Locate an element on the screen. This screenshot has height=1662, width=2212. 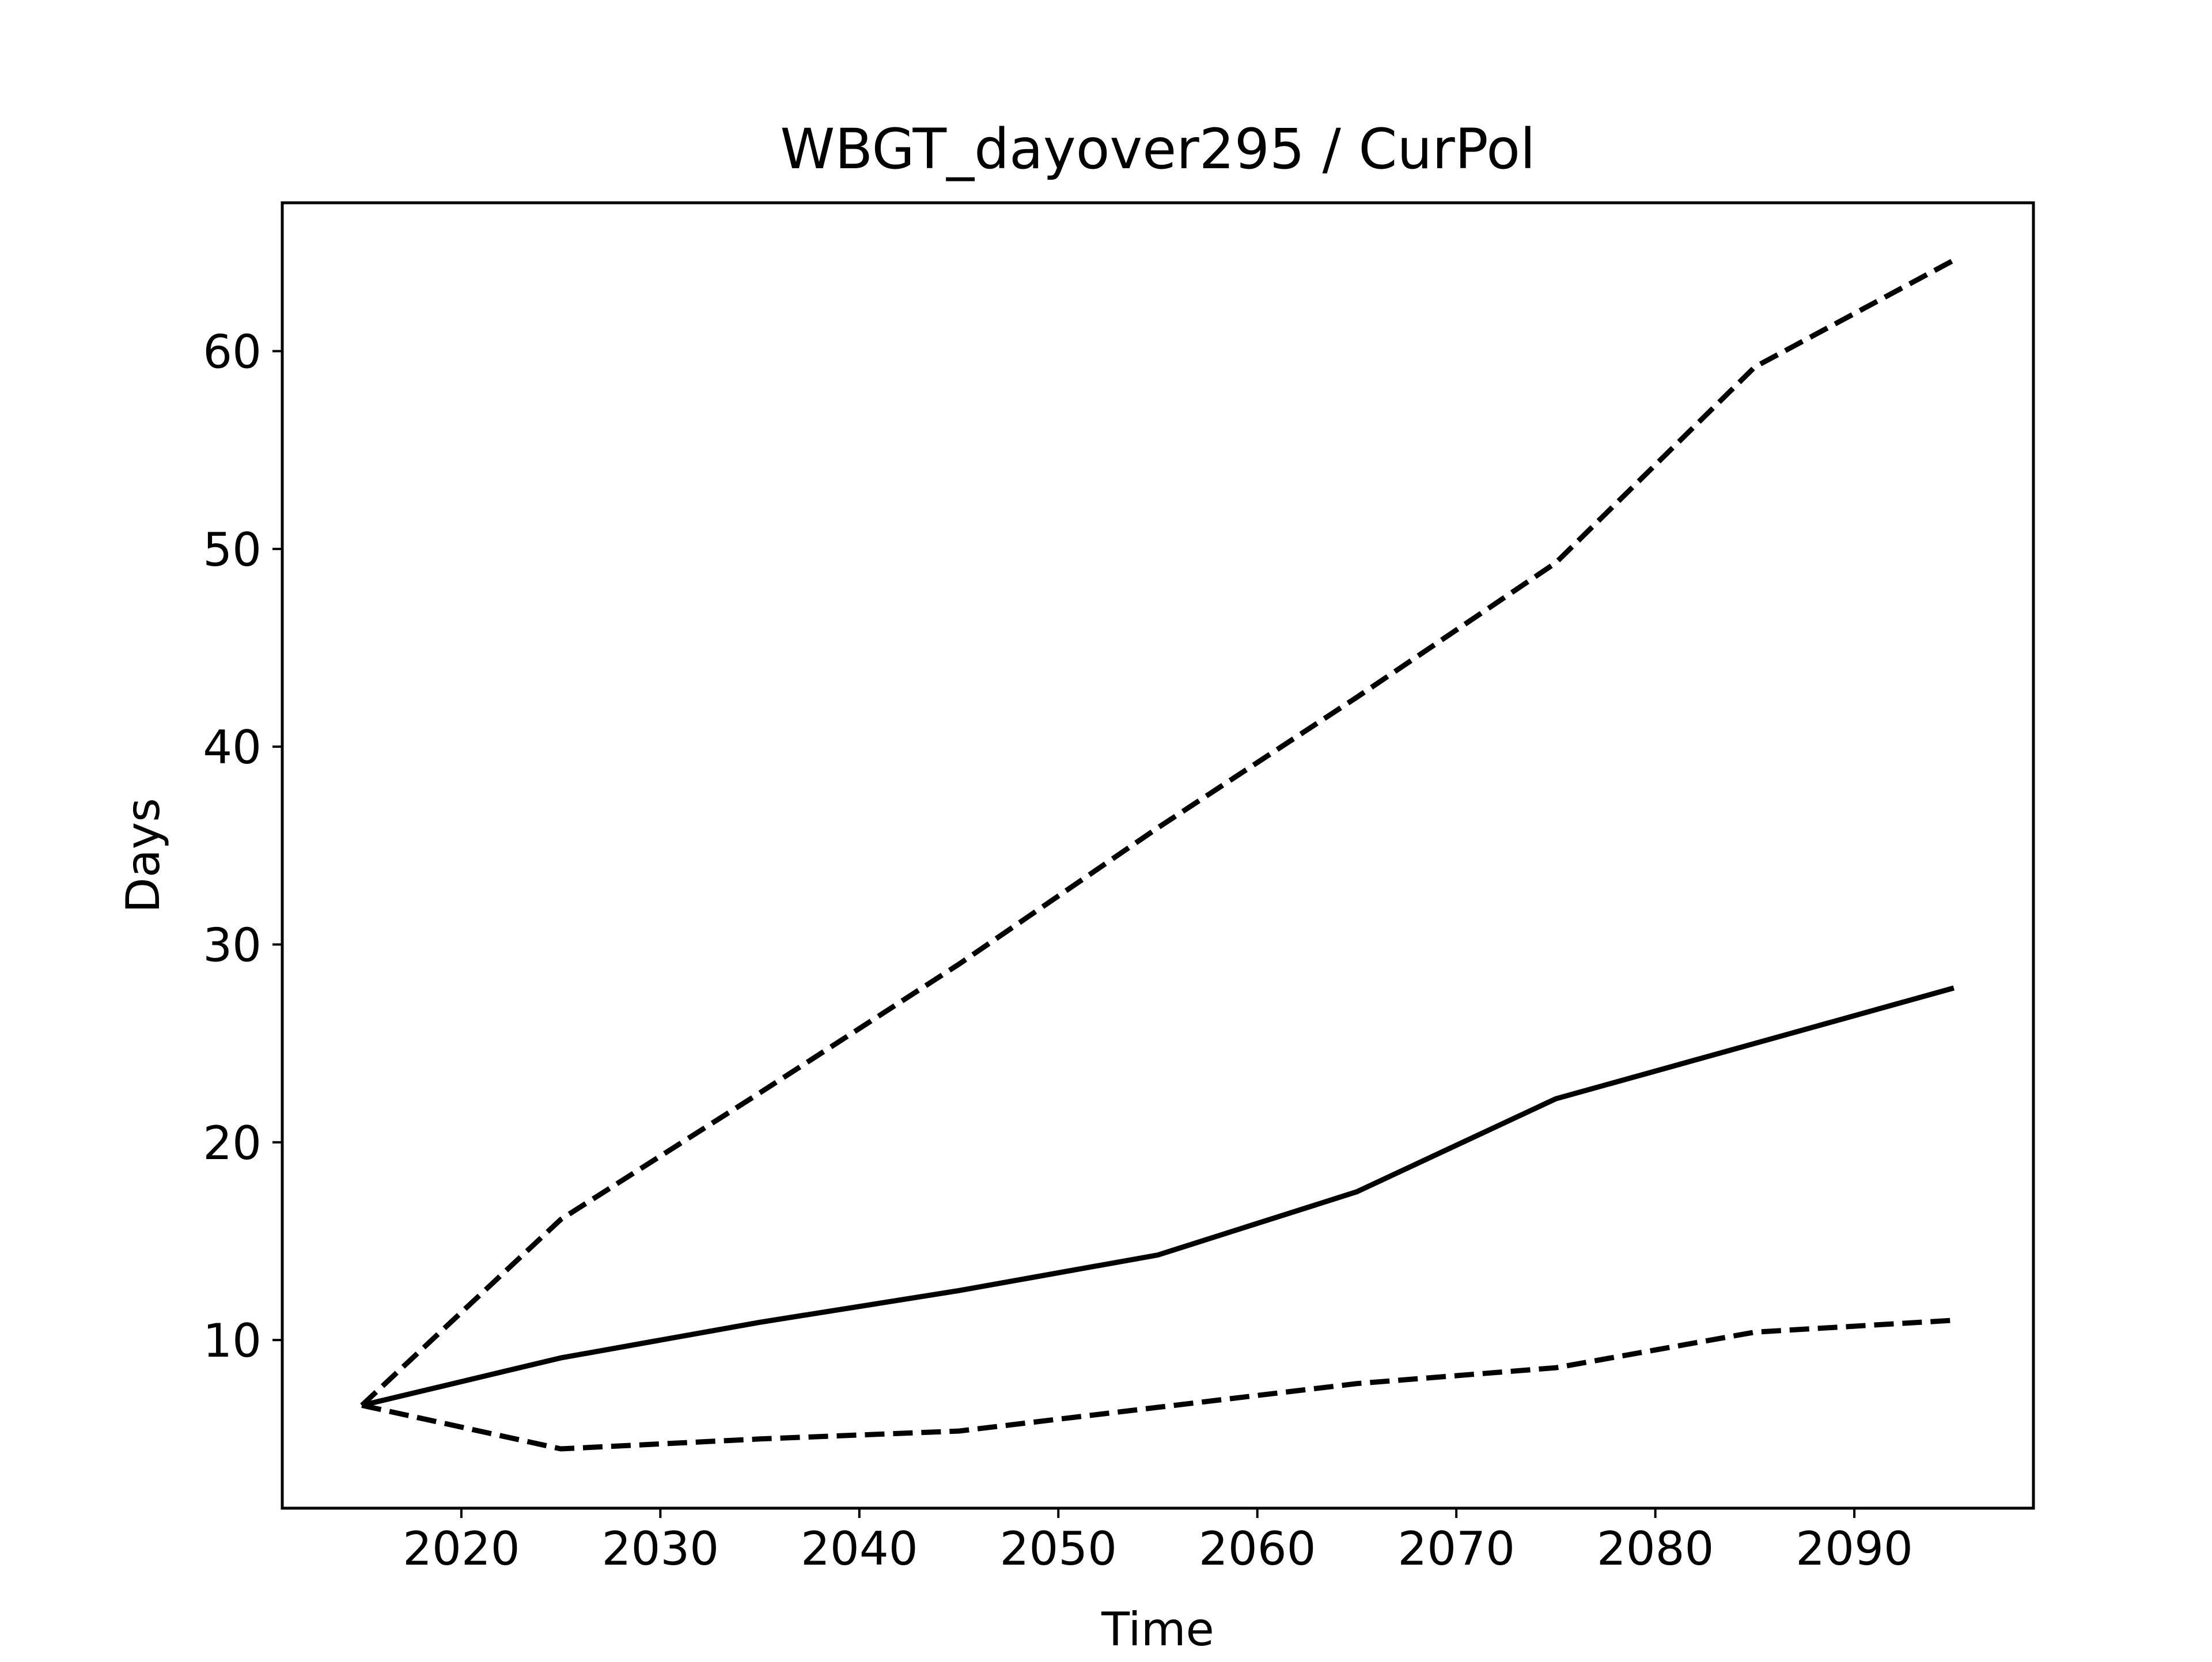
x-tick-label: 2070 is located at coordinates (1456, 1549).